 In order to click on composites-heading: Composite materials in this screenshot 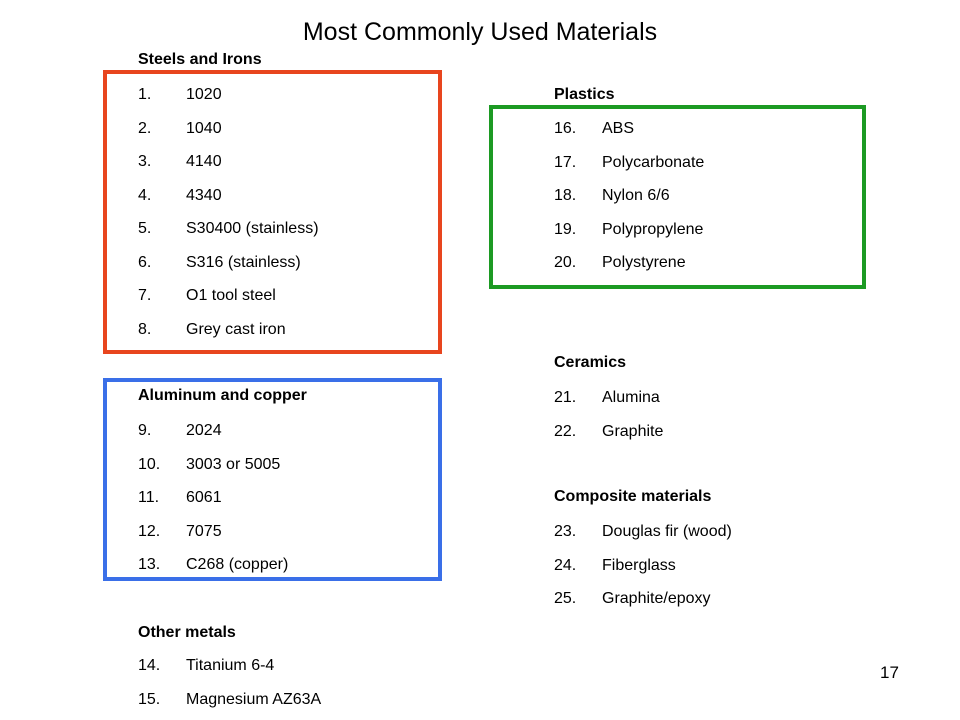, I will do `click(633, 496)`.